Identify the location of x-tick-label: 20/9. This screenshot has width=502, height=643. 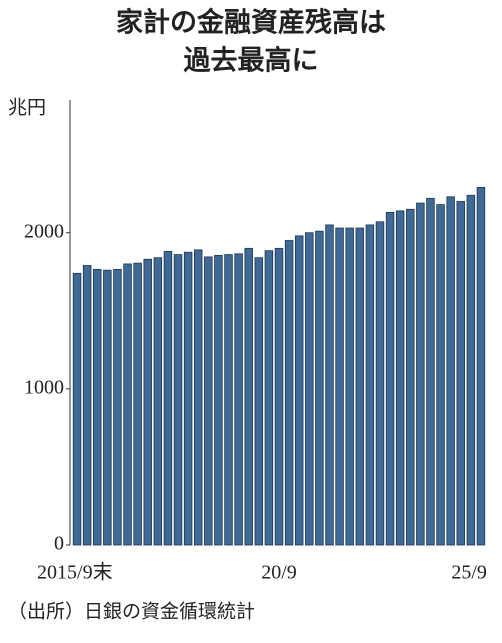
(279, 573).